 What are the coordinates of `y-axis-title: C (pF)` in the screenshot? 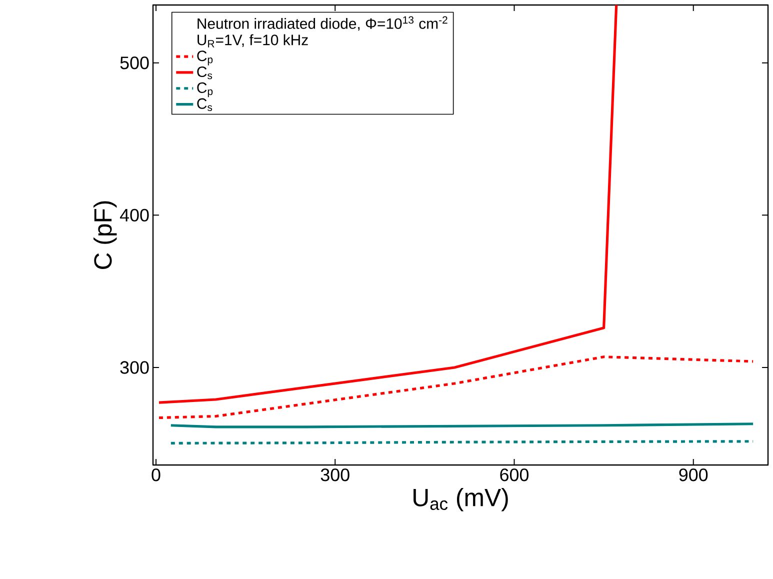 It's located at (105, 235).